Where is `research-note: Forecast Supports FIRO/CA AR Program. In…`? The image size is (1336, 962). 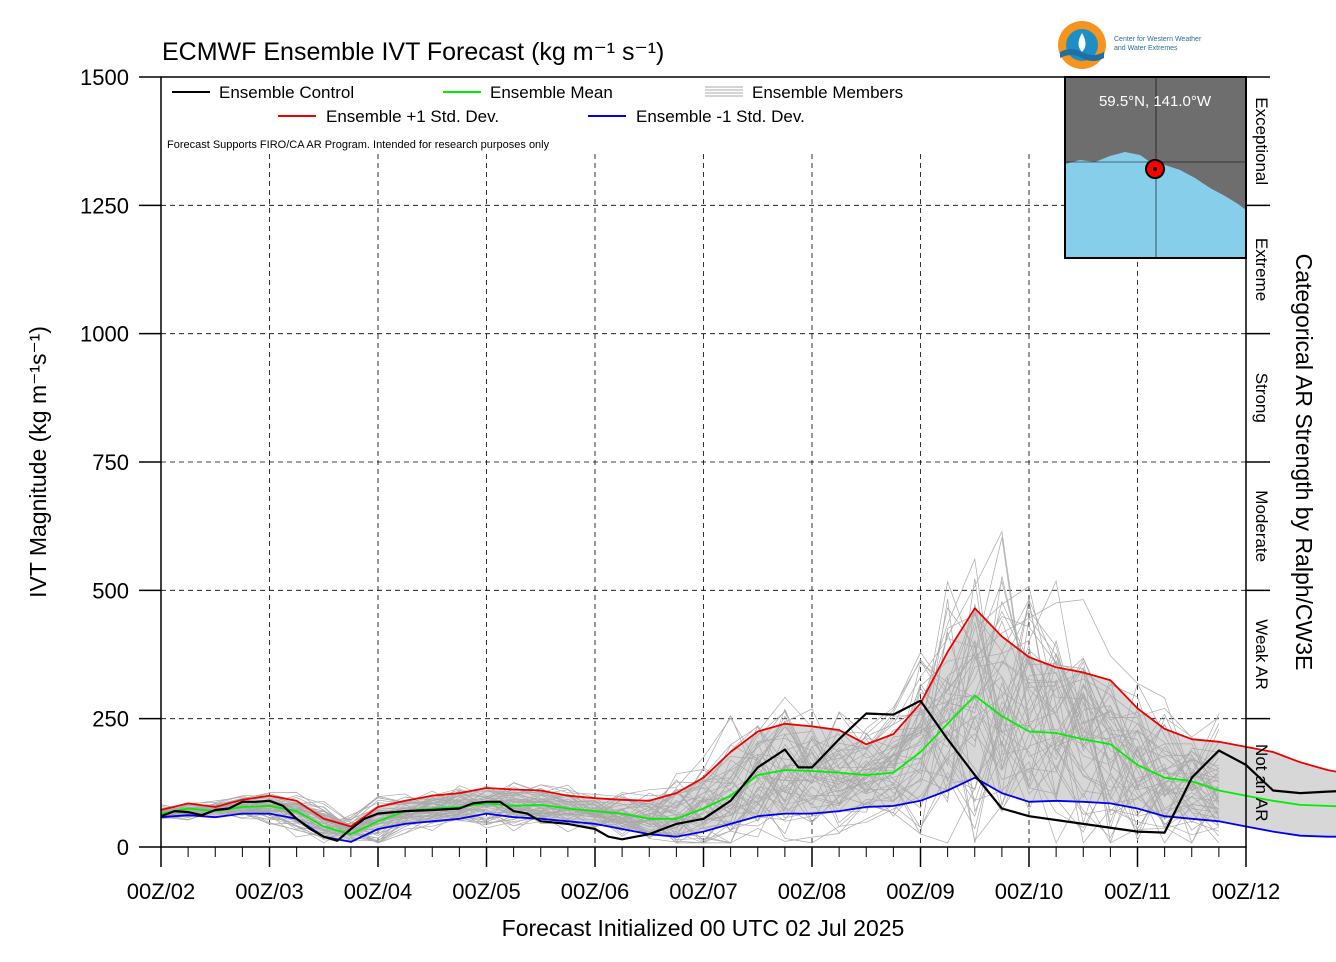 research-note: Forecast Supports FIRO/CA AR Program. In… is located at coordinates (358, 145).